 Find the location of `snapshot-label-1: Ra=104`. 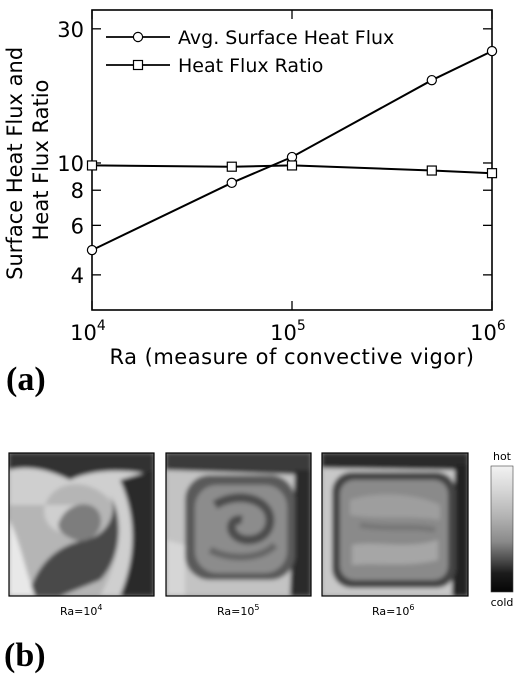

snapshot-label-1: Ra=104 is located at coordinates (81, 610).